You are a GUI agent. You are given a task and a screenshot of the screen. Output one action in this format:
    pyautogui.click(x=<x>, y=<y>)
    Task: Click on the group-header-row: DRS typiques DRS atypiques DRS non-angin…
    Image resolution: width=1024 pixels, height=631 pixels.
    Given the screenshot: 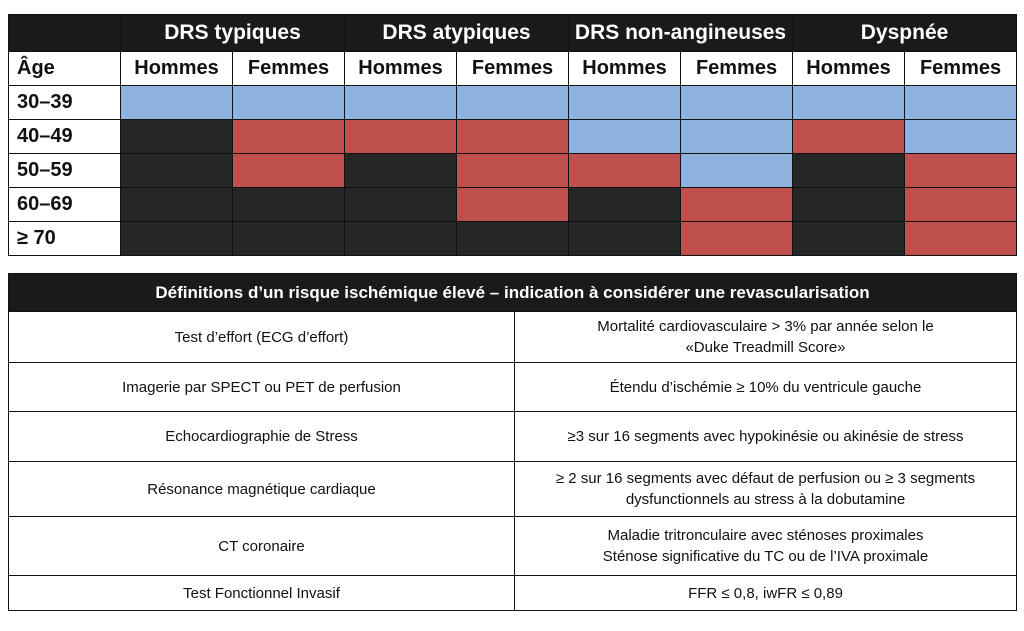 What is the action you would take?
    pyautogui.click(x=513, y=33)
    